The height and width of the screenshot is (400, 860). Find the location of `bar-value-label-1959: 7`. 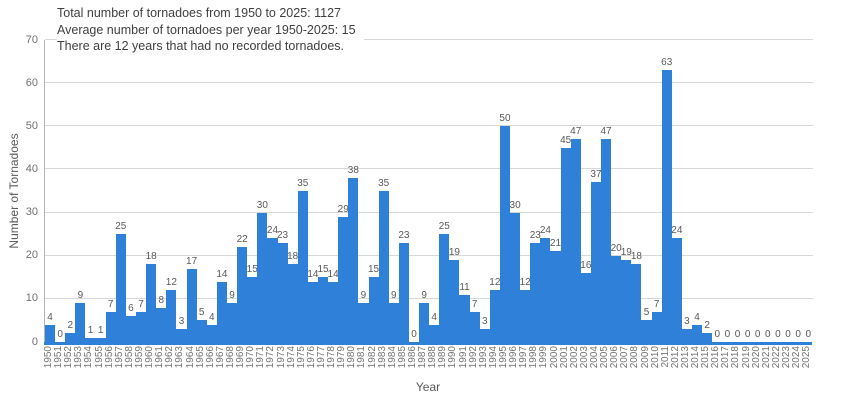

bar-value-label-1959: 7 is located at coordinates (141, 304).